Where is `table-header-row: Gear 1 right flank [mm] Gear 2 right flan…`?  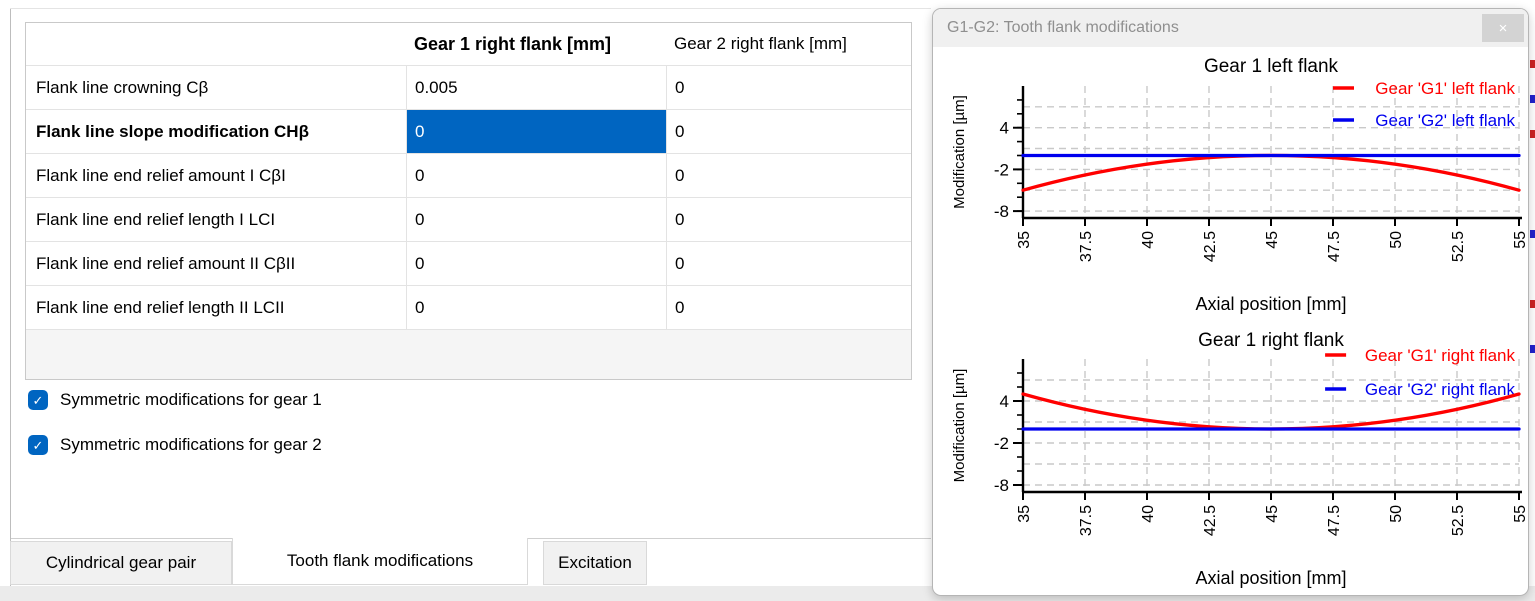 table-header-row: Gear 1 right flank [mm] Gear 2 right flan… is located at coordinates (468, 44).